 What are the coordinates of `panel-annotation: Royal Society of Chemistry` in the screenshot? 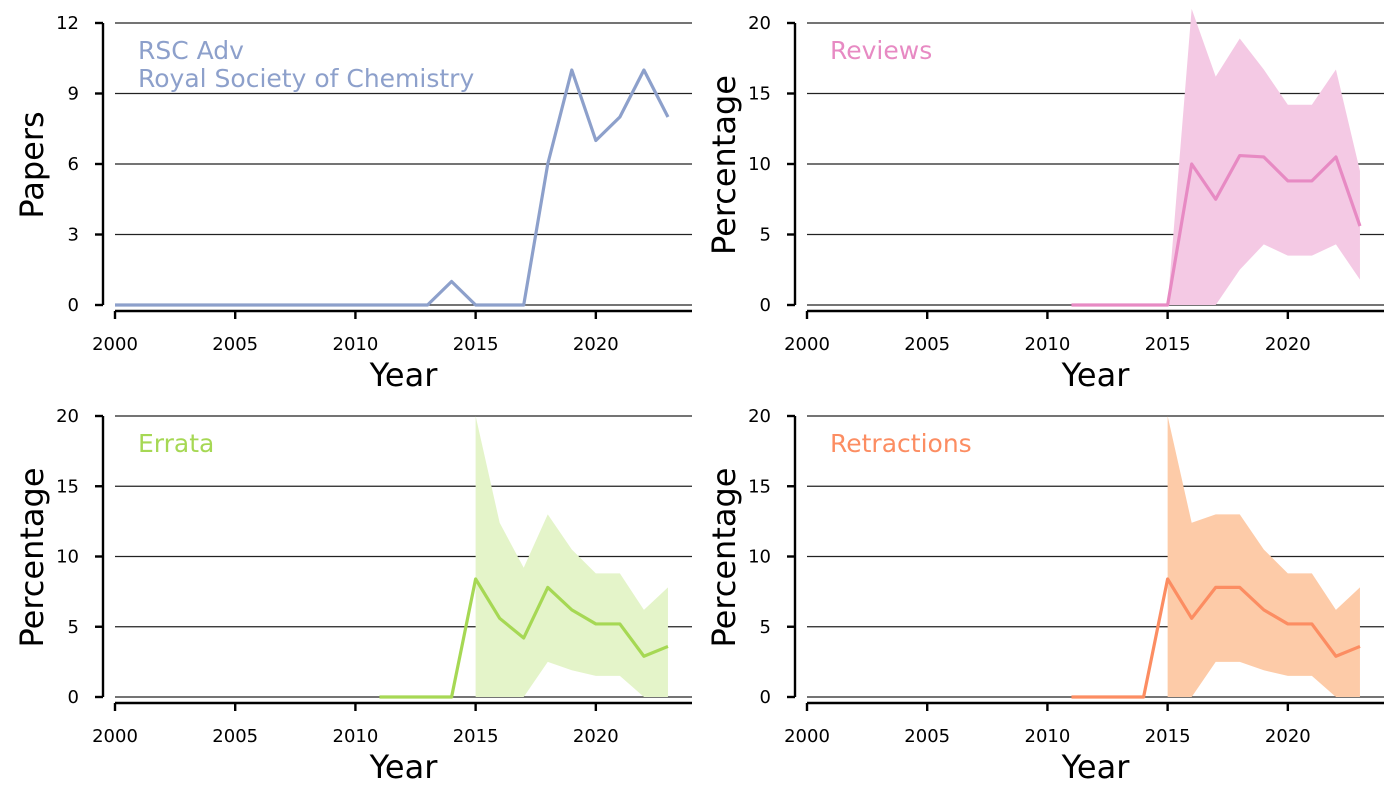 It's located at (306, 78).